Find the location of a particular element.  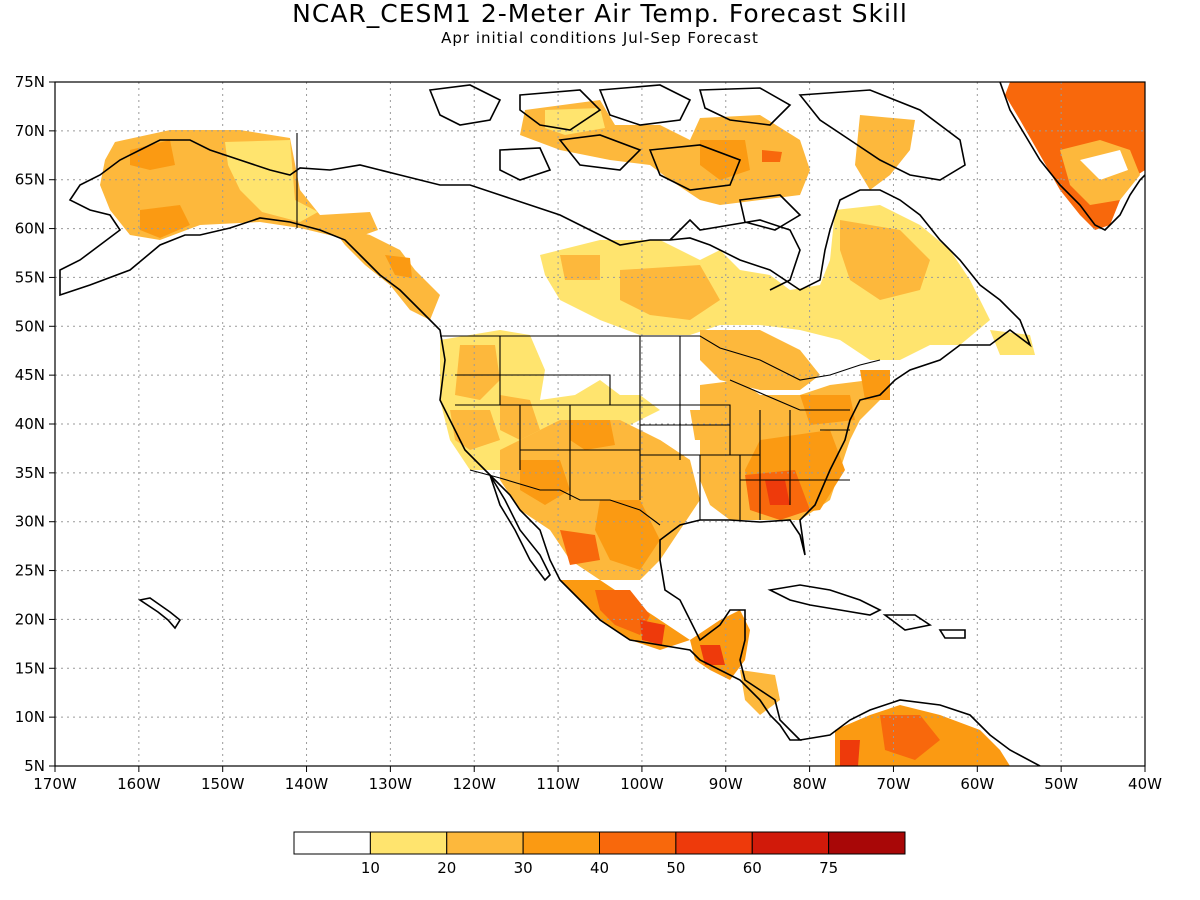

coastline-south-america is located at coordinates (920, 732).